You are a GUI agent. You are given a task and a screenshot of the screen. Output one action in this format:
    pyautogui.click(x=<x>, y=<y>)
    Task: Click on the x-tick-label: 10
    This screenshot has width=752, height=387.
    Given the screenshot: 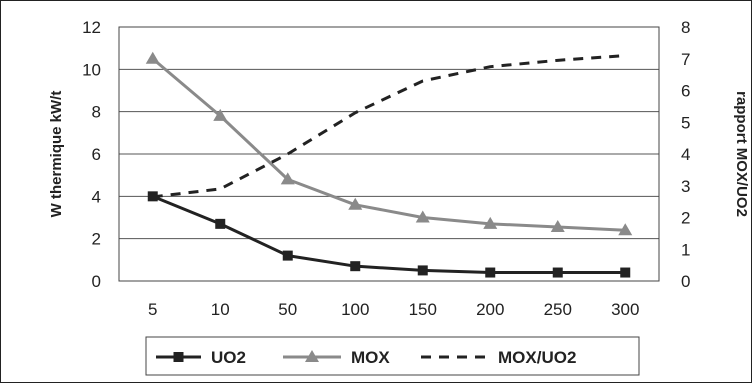 What is the action you would take?
    pyautogui.click(x=220, y=309)
    